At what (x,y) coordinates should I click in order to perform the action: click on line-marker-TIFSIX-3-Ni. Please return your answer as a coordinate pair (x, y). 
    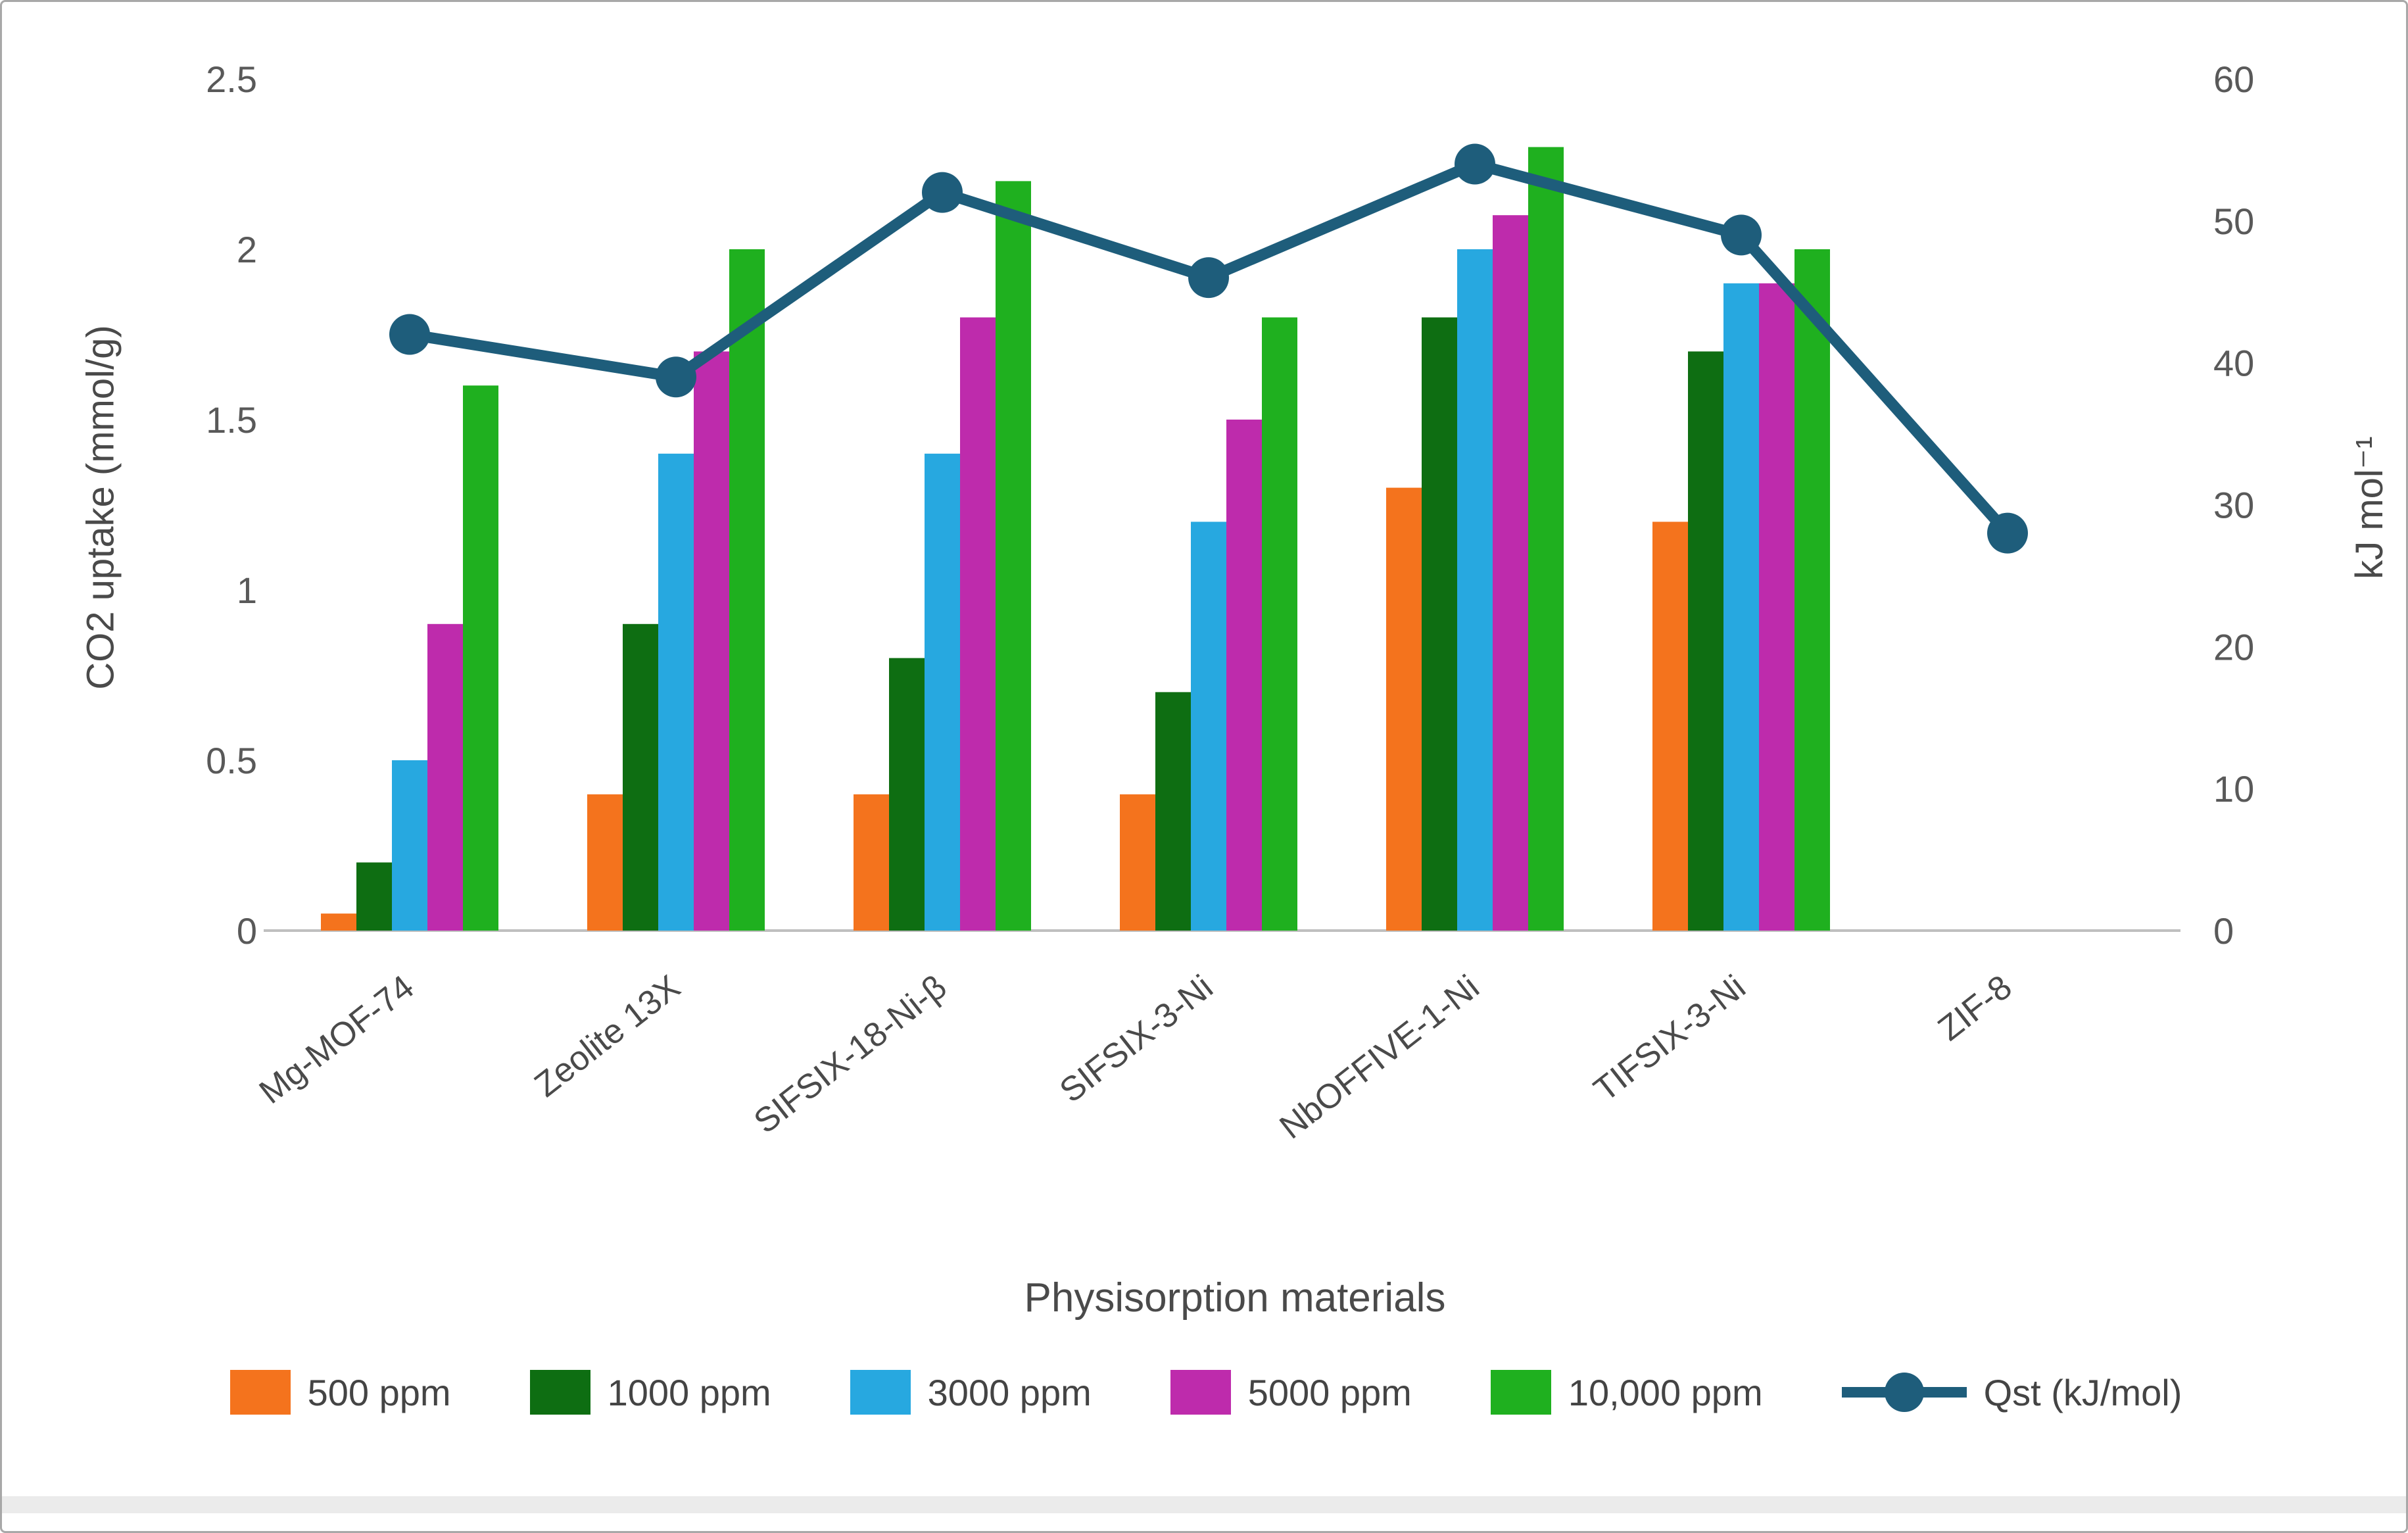
    Looking at the image, I should click on (1741, 235).